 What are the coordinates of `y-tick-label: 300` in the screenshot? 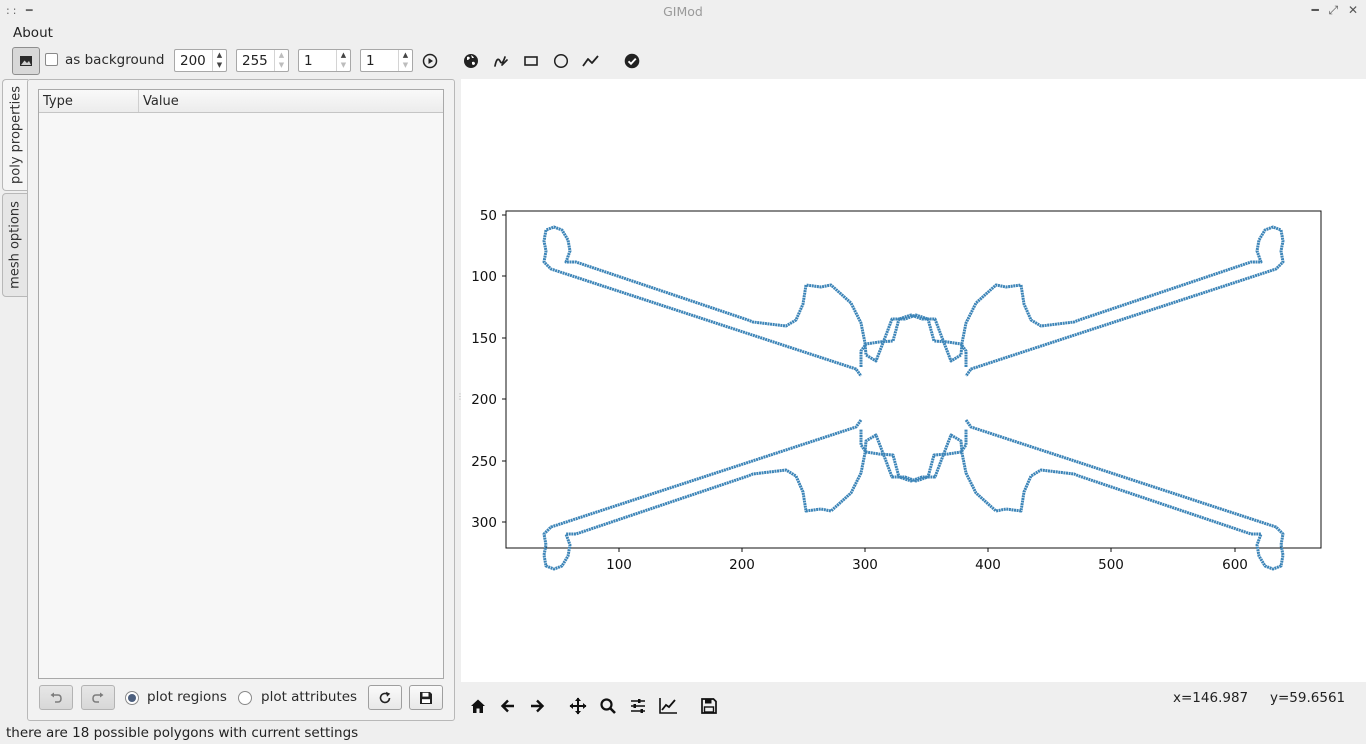 It's located at (484, 523).